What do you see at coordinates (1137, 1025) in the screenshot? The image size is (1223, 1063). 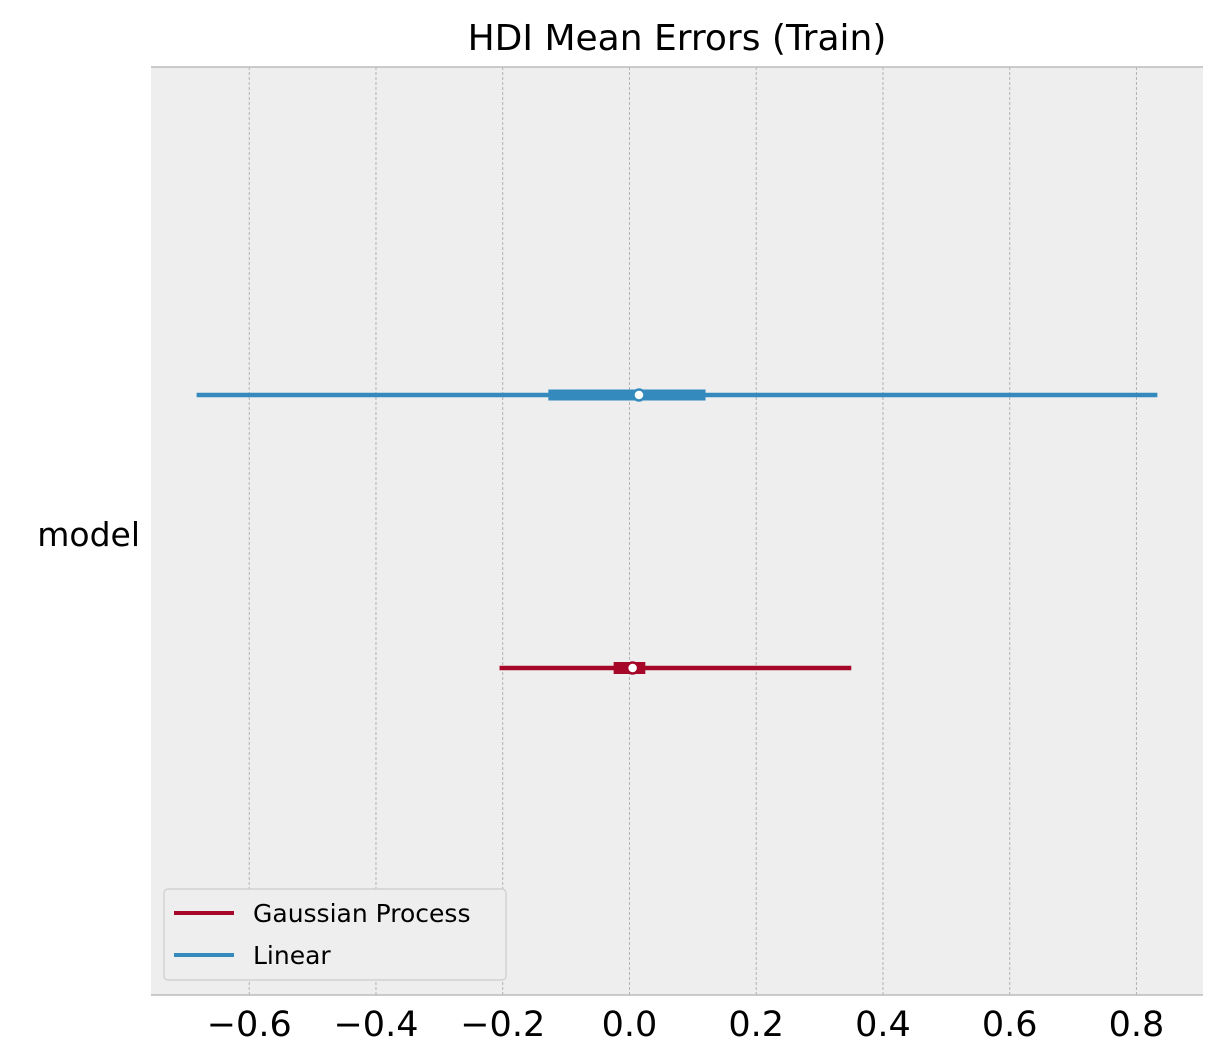 I see `x-tick-label: 0.8` at bounding box center [1137, 1025].